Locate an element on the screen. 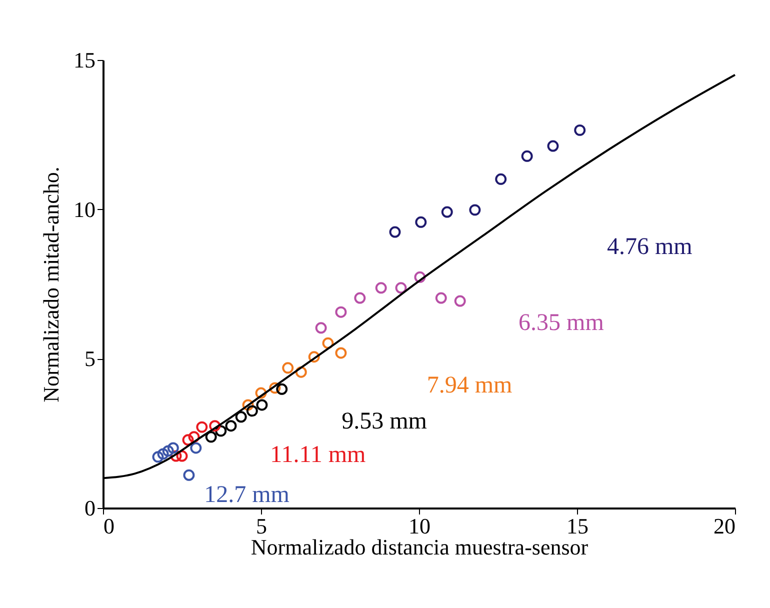  x-tick-label: 20 is located at coordinates (725, 526).